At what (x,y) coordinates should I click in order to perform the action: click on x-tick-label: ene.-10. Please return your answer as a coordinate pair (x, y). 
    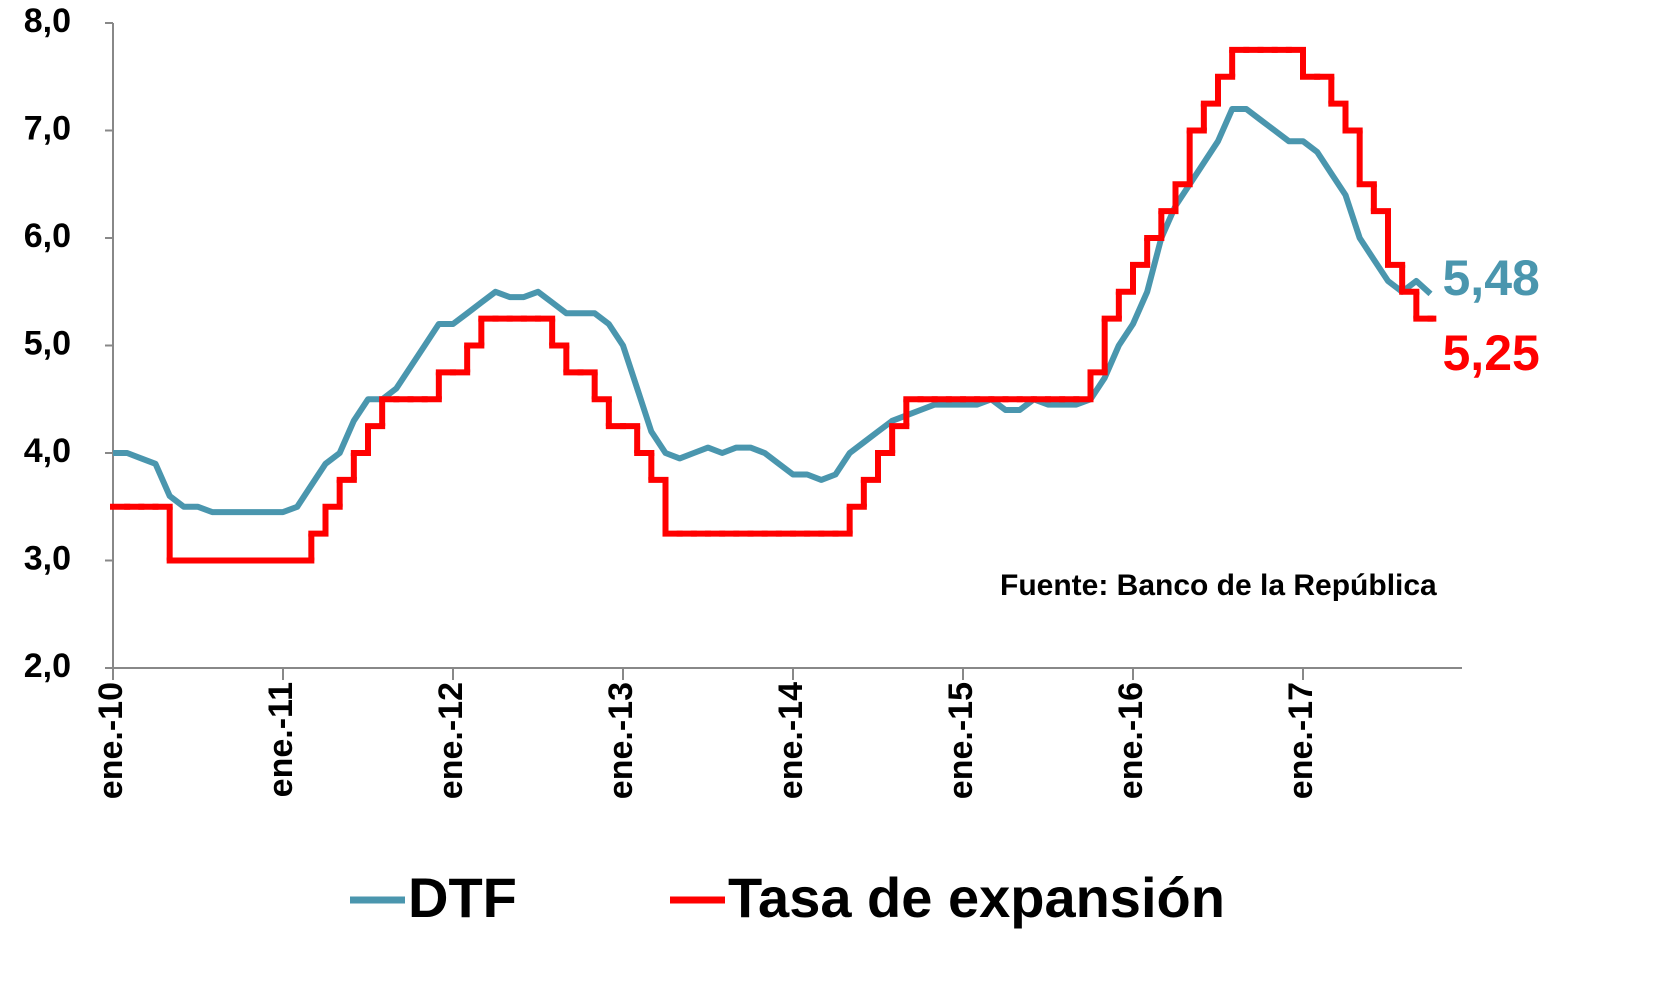
    Looking at the image, I should click on (111, 740).